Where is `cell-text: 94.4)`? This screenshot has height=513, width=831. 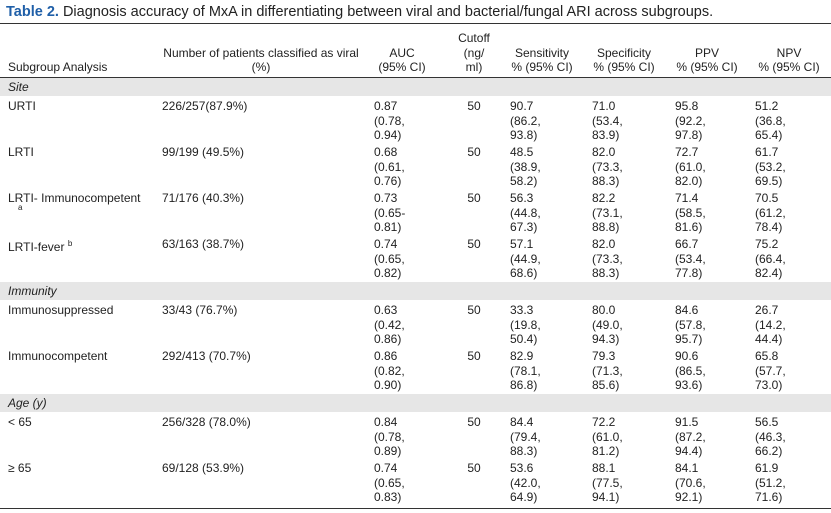 cell-text: 94.4) is located at coordinates (689, 451).